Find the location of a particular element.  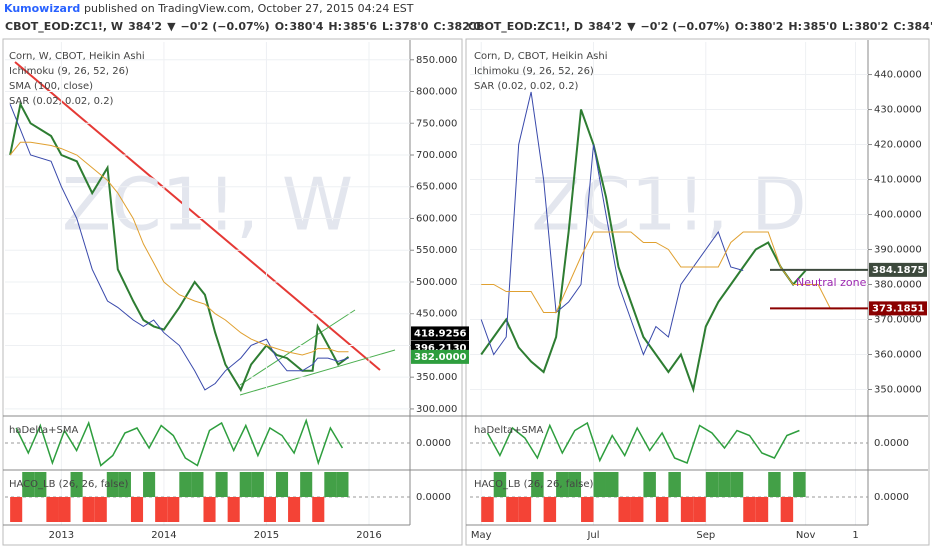

price-label: 418.9256 is located at coordinates (440, 333).